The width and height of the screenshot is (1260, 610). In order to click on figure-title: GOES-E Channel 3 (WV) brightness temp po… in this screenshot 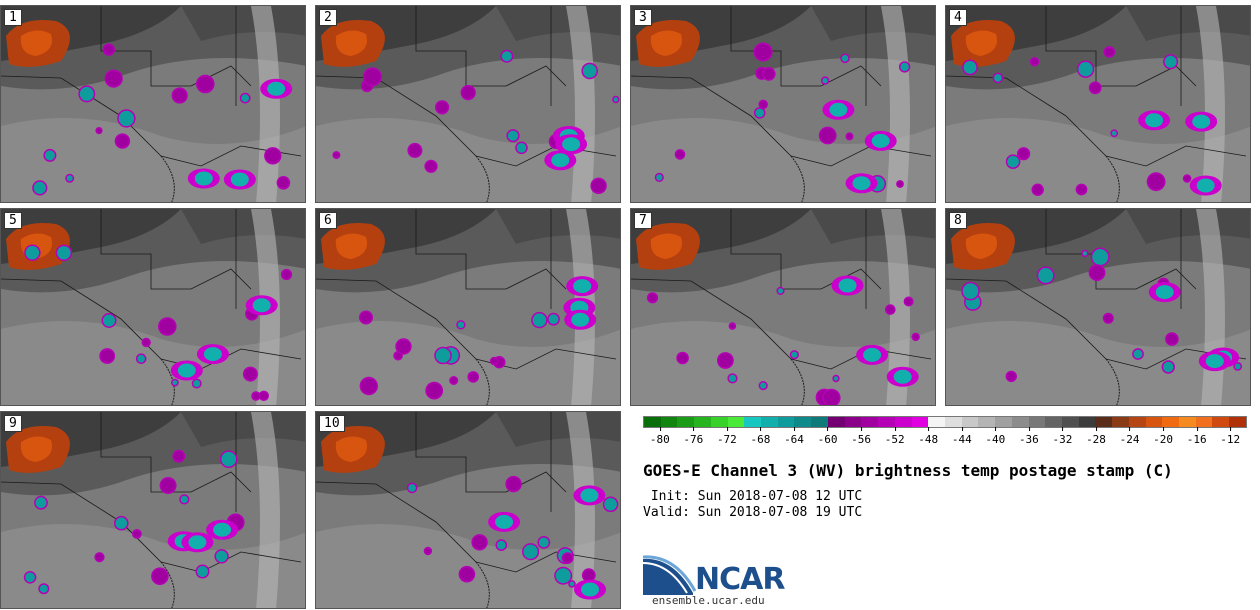, I will do `click(908, 470)`.